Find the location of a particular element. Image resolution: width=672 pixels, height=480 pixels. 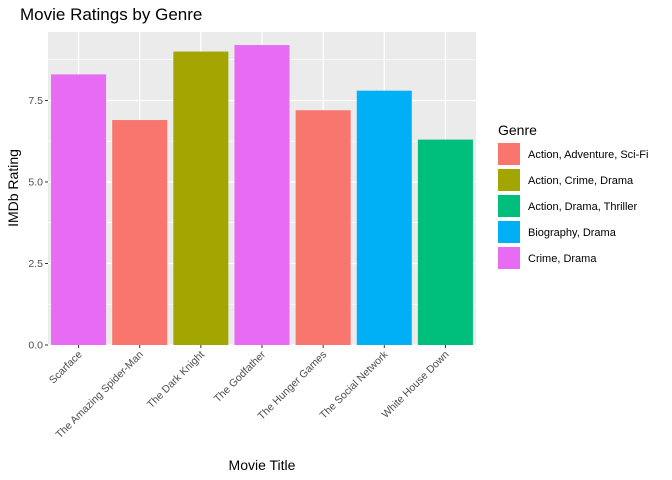

x-axis-title: Movie Title is located at coordinates (262, 465).